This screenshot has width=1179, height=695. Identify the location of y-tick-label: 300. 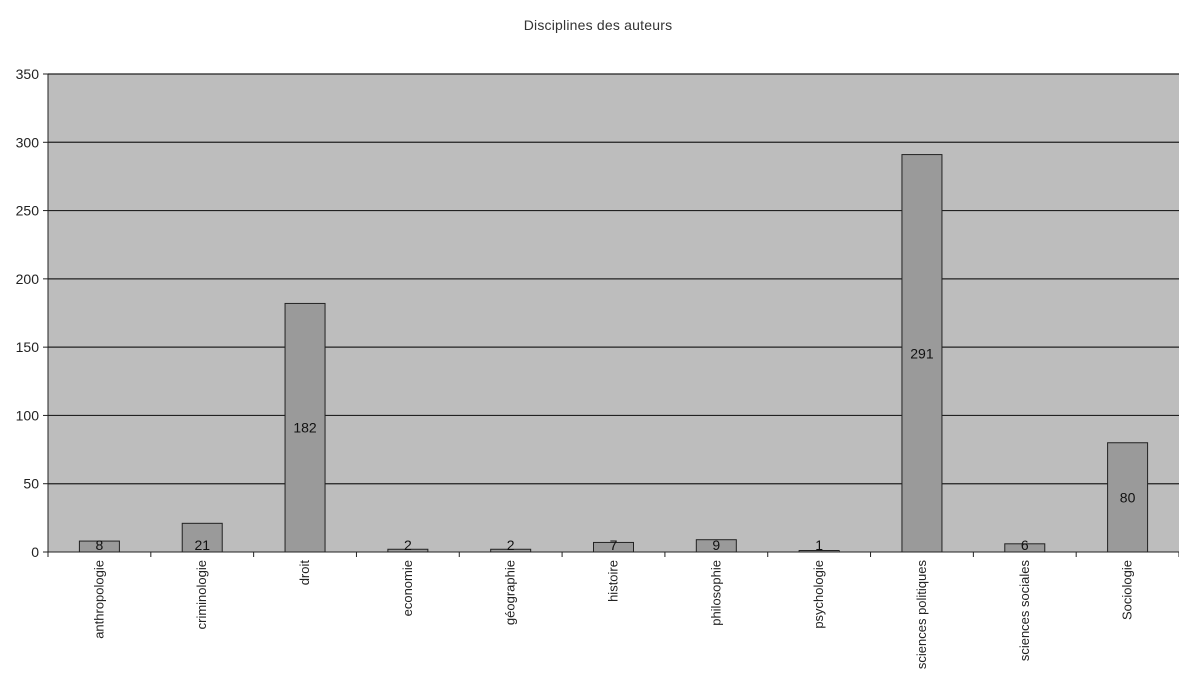
(28, 142).